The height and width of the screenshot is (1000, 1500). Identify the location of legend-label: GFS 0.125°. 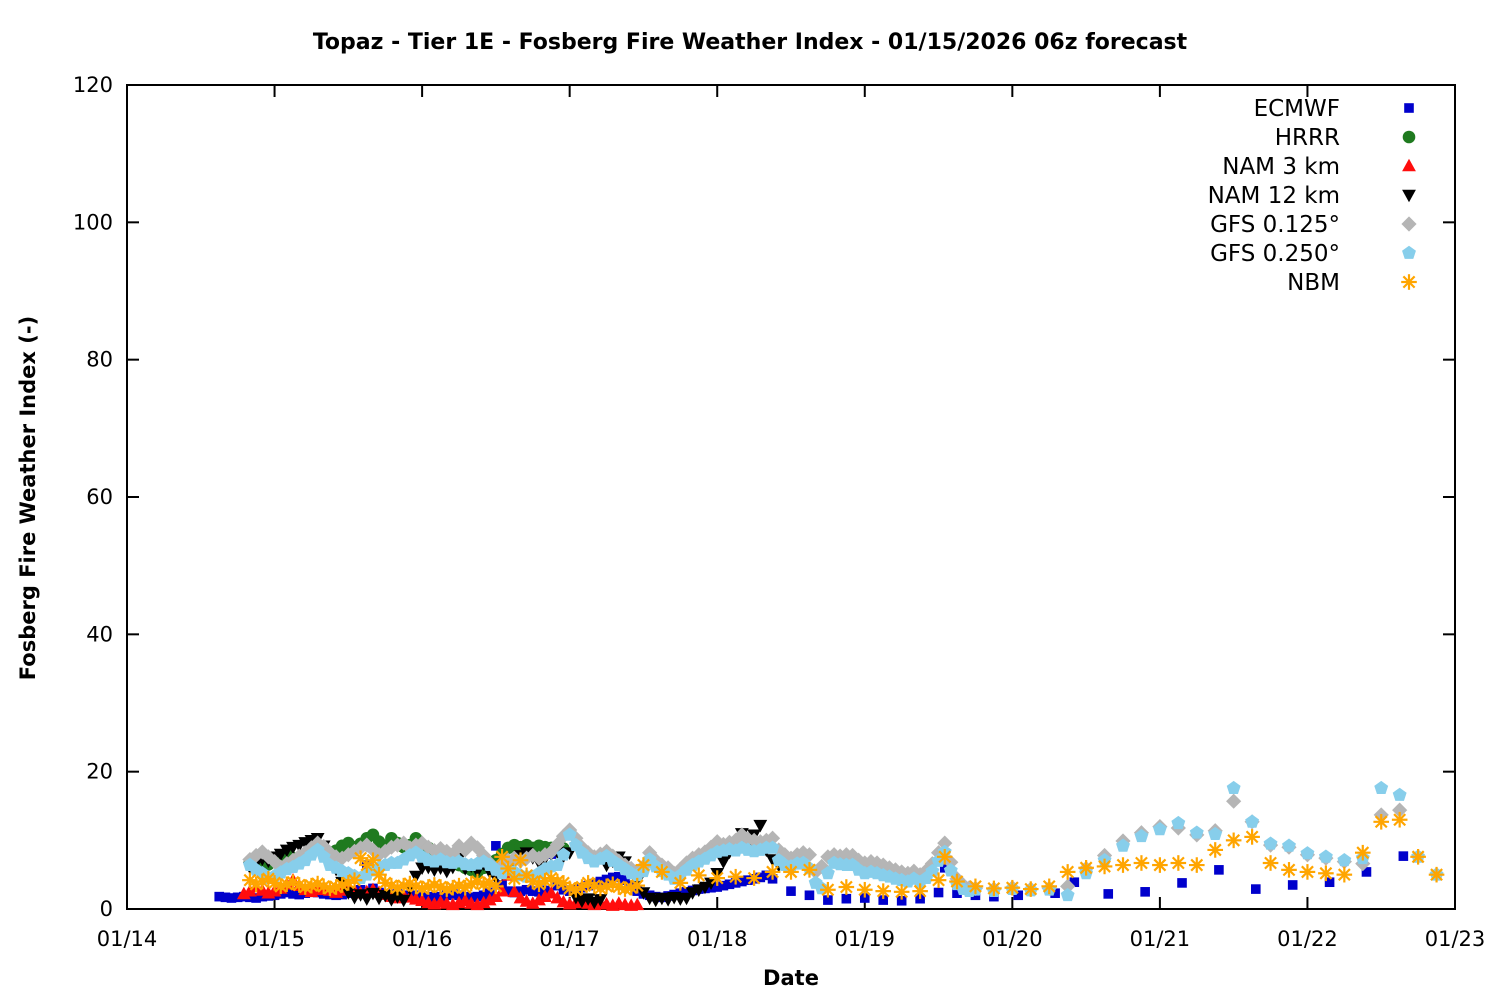
(1275, 225).